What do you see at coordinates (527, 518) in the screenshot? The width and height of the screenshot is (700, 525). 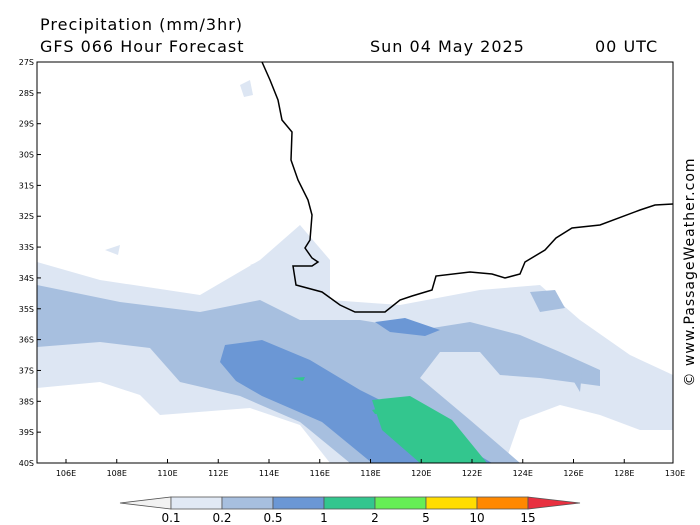 I see `legend-label: 15` at bounding box center [527, 518].